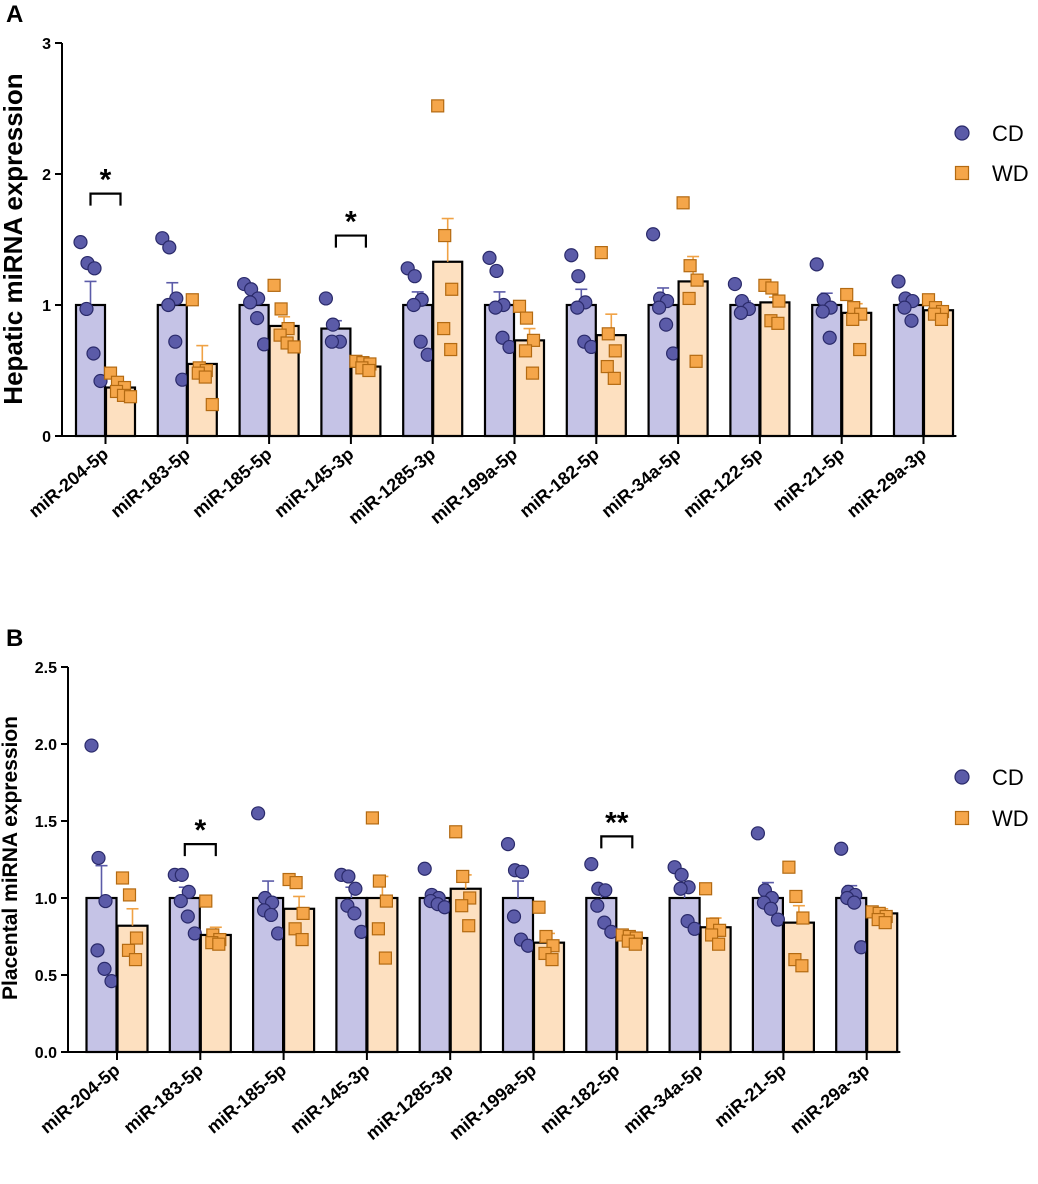 The height and width of the screenshot is (1184, 1038). I want to click on x-tick-label: miR-34a-5p, so click(662, 1099).